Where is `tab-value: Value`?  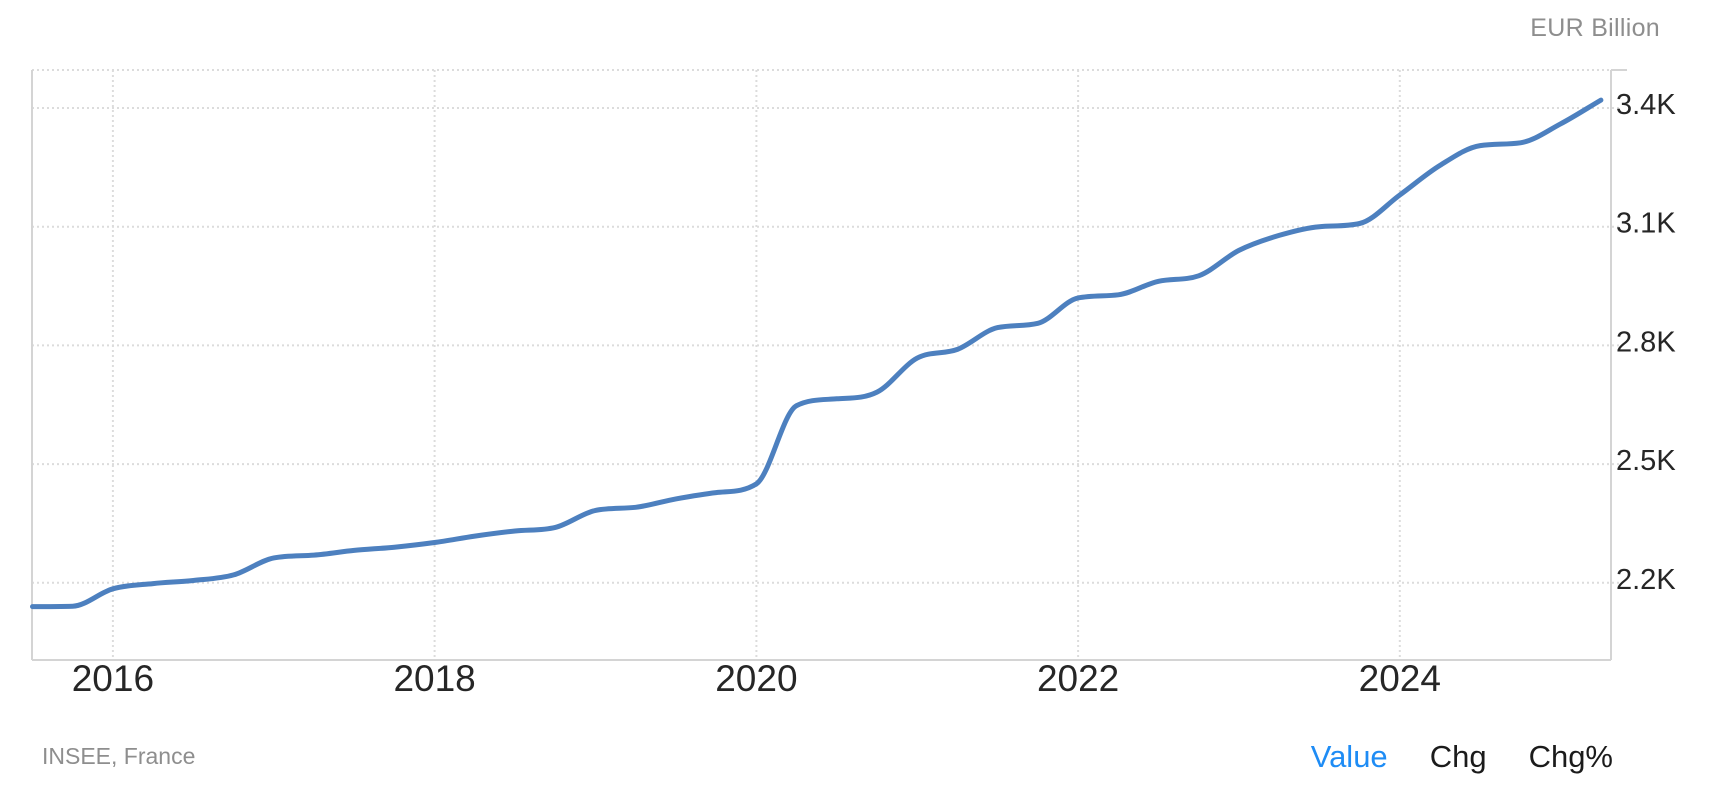
tab-value: Value is located at coordinates (1349, 756).